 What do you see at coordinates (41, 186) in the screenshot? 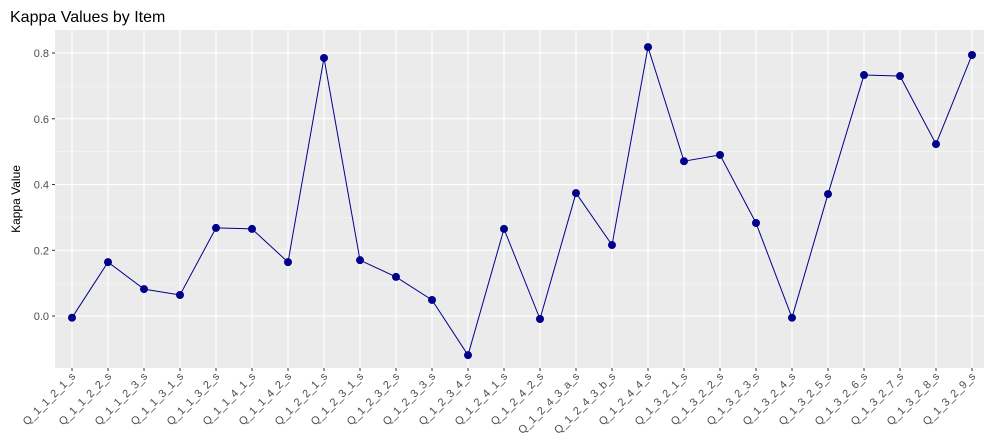
I see `y-tick-label: 0.4` at bounding box center [41, 186].